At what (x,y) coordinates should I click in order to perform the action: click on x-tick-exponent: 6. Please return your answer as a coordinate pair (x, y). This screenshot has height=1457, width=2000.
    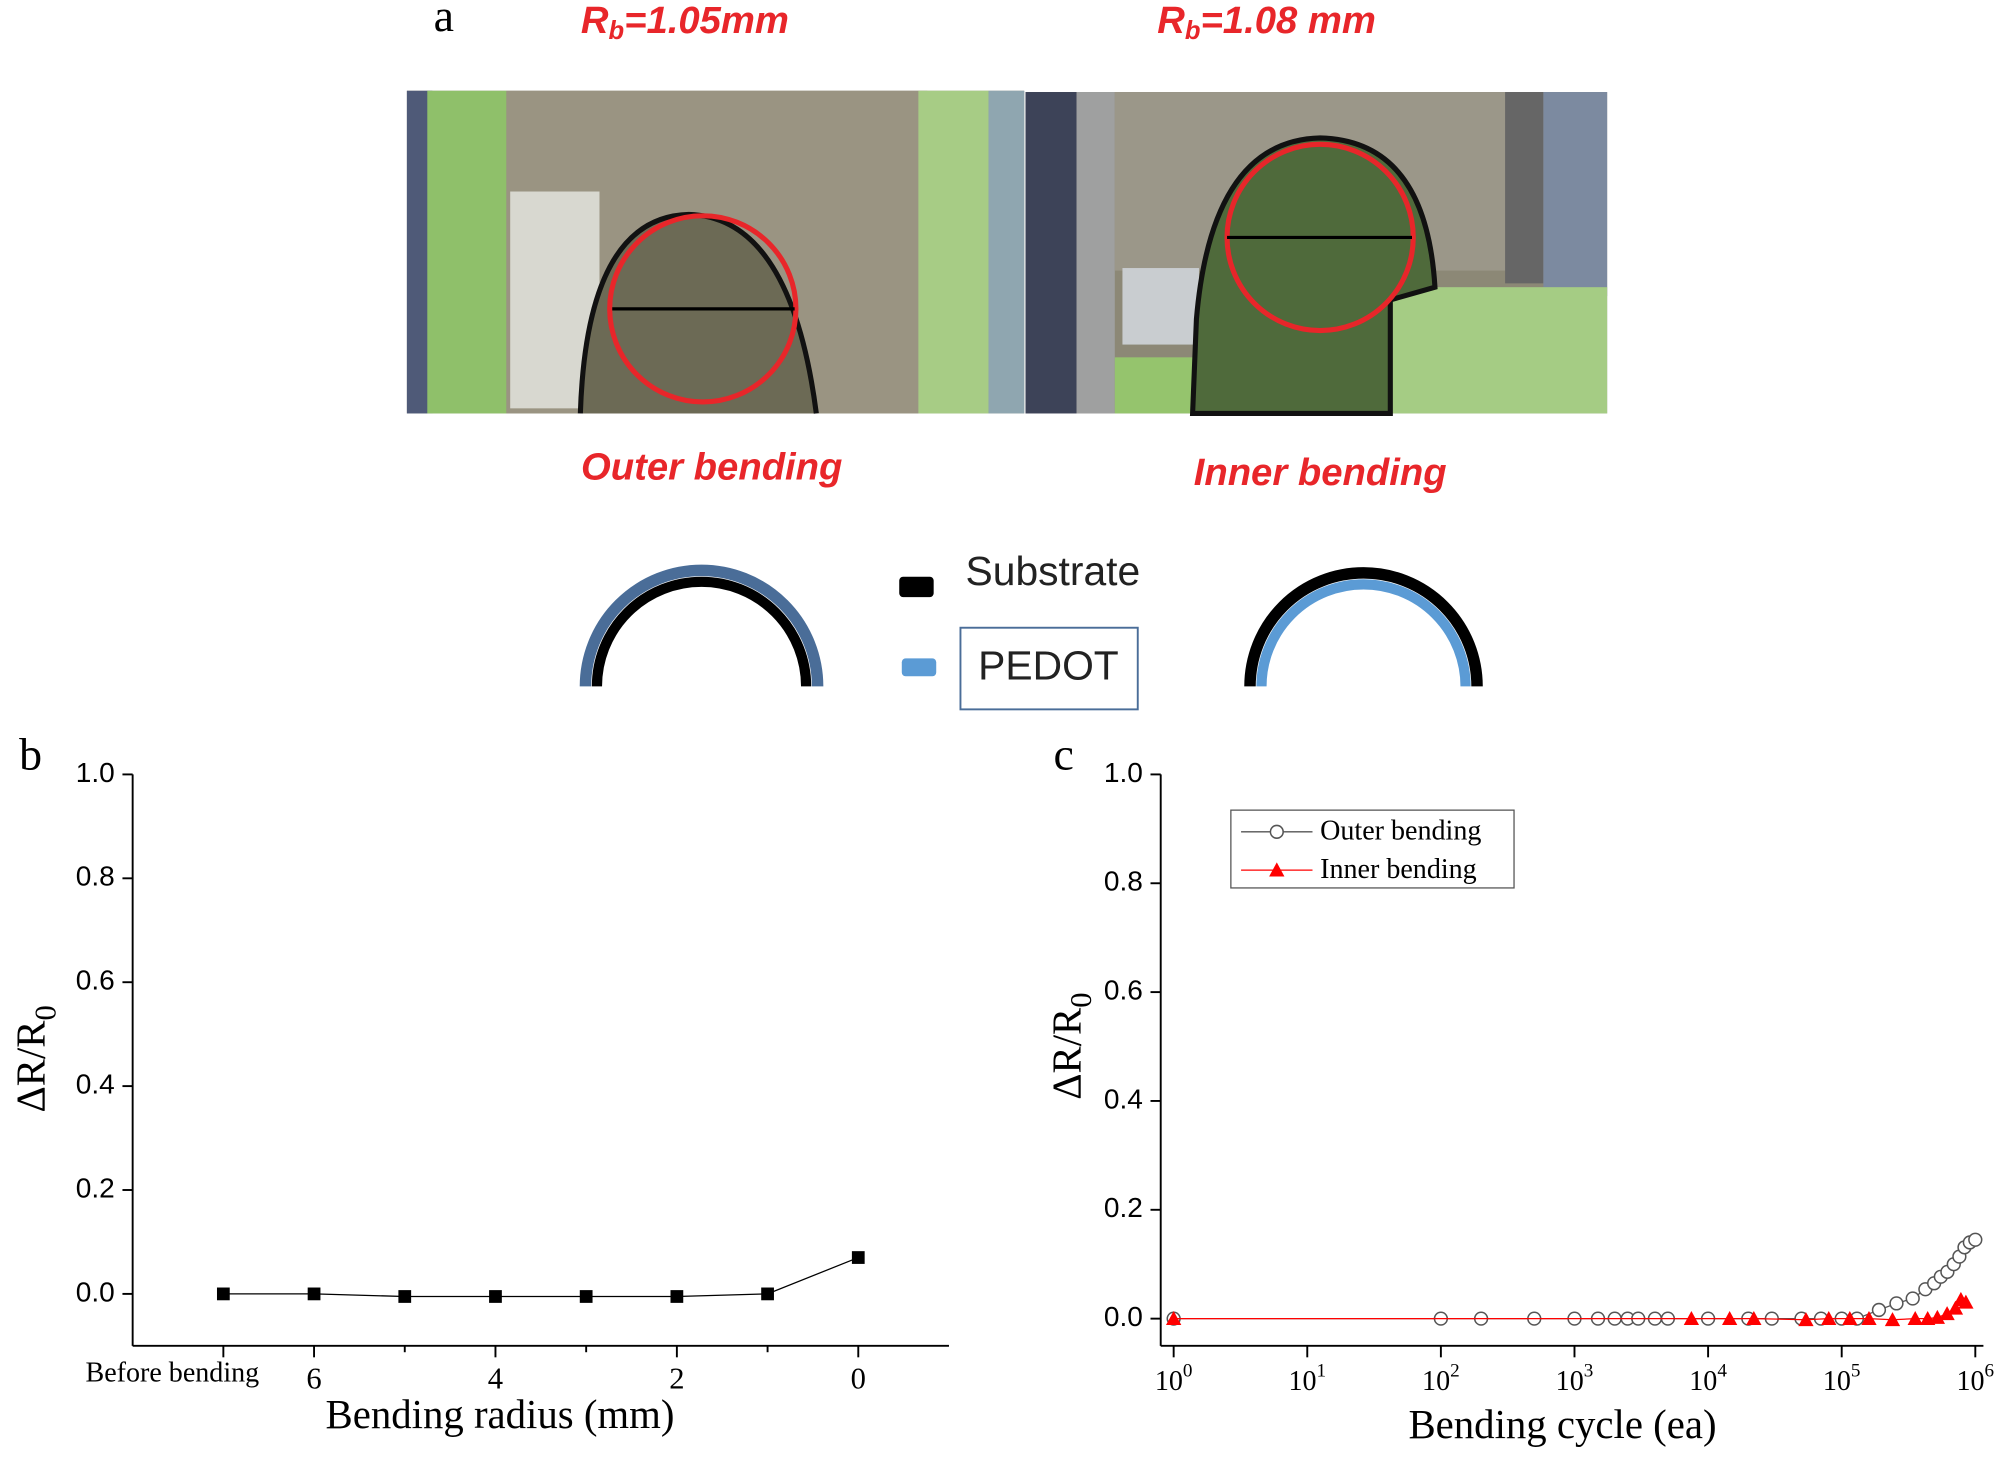
    Looking at the image, I should click on (1990, 1371).